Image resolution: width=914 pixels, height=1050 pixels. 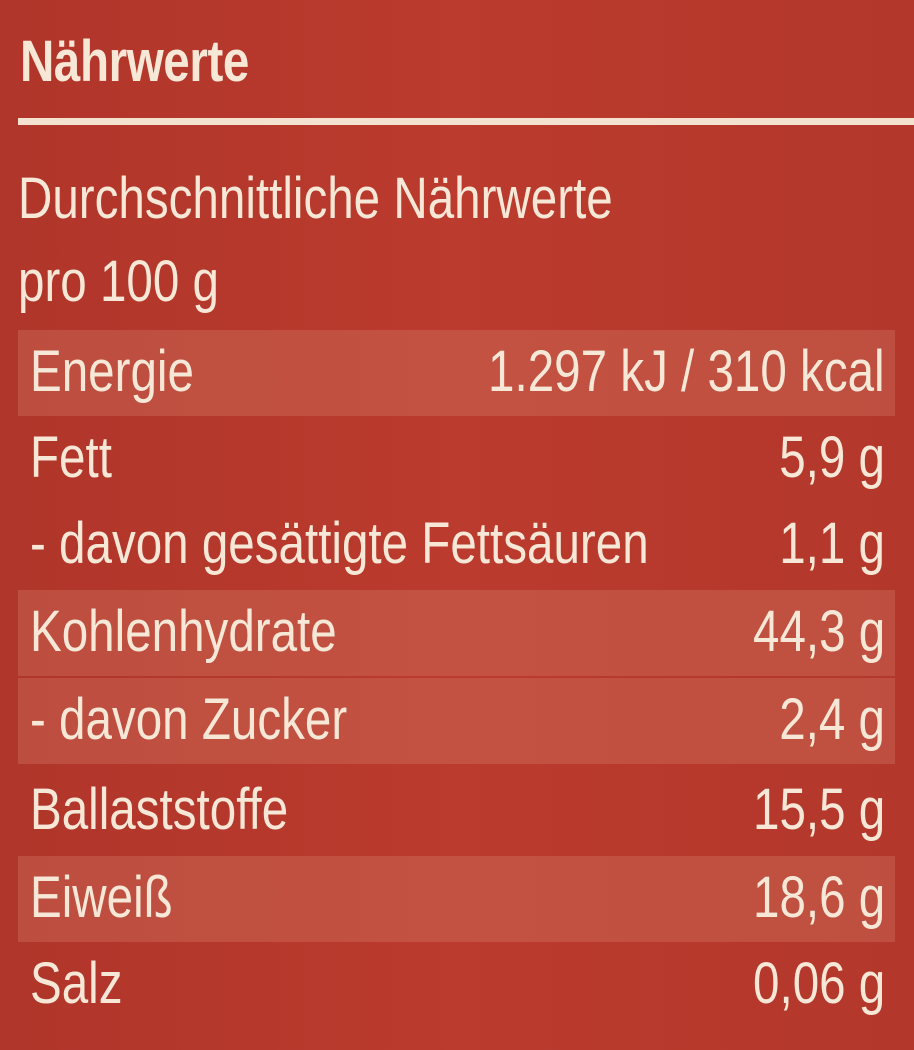 What do you see at coordinates (456, 373) in the screenshot?
I see `nutrition-row: Energie 1.297 kJ / 310 kcal` at bounding box center [456, 373].